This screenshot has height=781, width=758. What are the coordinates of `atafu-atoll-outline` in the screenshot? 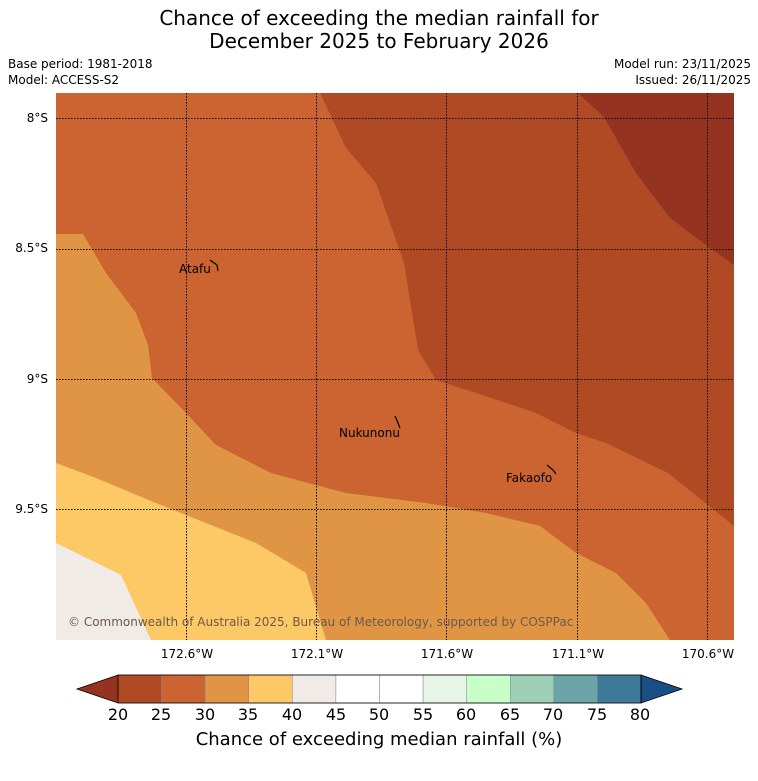 It's located at (214, 265).